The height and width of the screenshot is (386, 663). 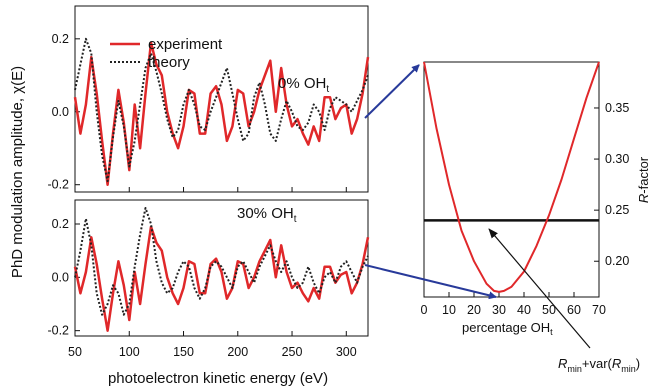 I want to click on experiment-series-line, so click(x=221, y=278).